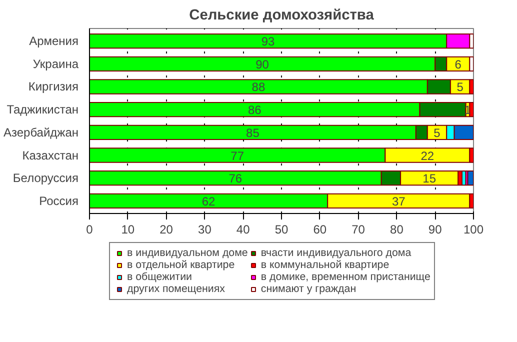  I want to click on data-label: 90, so click(263, 64).